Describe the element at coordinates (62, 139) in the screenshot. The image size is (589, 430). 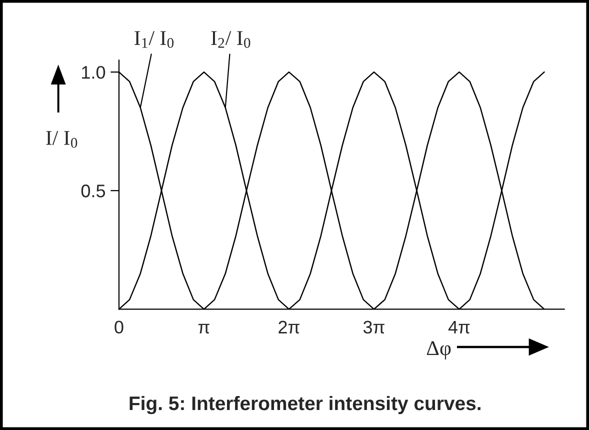
I see `y-axis-title: I/ I$_{0}$` at that location.